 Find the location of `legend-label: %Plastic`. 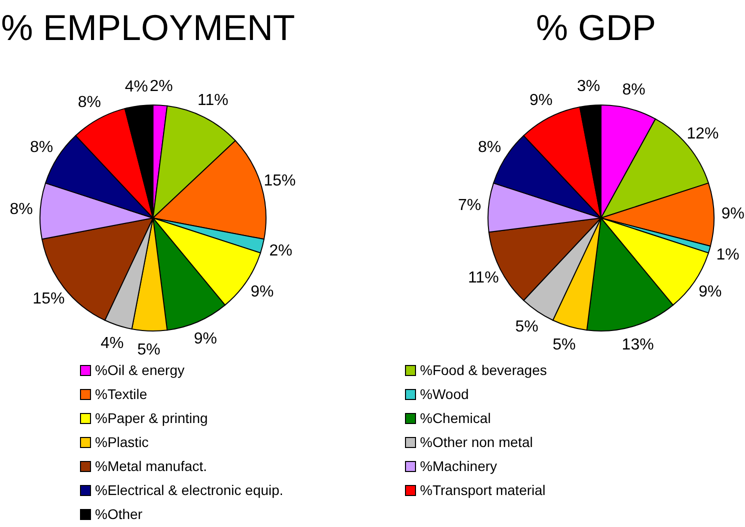

legend-label: %Plastic is located at coordinates (122, 442).